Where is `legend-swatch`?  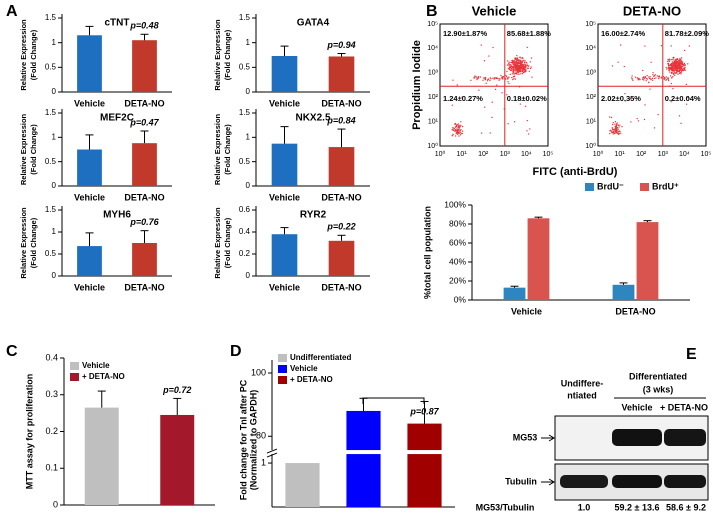 legend-swatch is located at coordinates (282, 358).